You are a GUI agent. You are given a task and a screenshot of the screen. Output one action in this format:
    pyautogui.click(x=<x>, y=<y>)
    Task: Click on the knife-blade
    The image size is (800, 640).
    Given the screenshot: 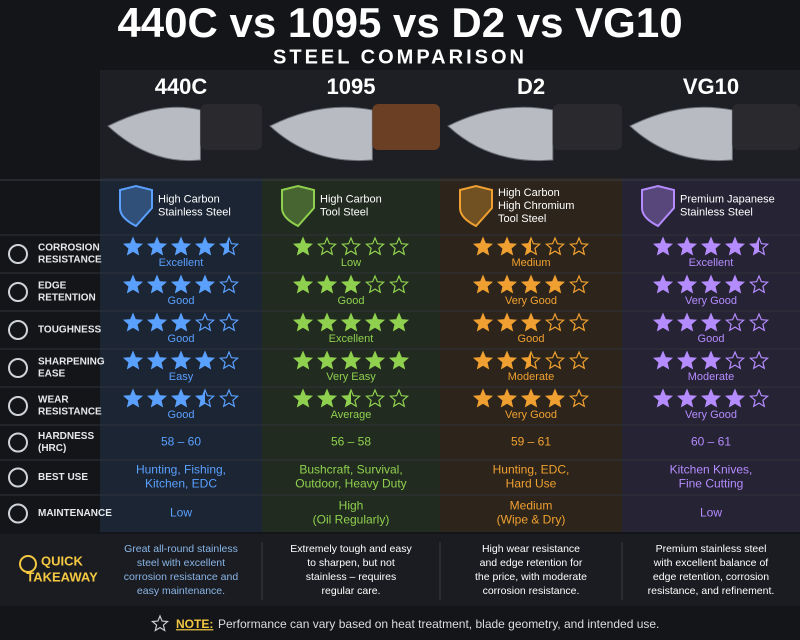 What is the action you would take?
    pyautogui.click(x=154, y=134)
    